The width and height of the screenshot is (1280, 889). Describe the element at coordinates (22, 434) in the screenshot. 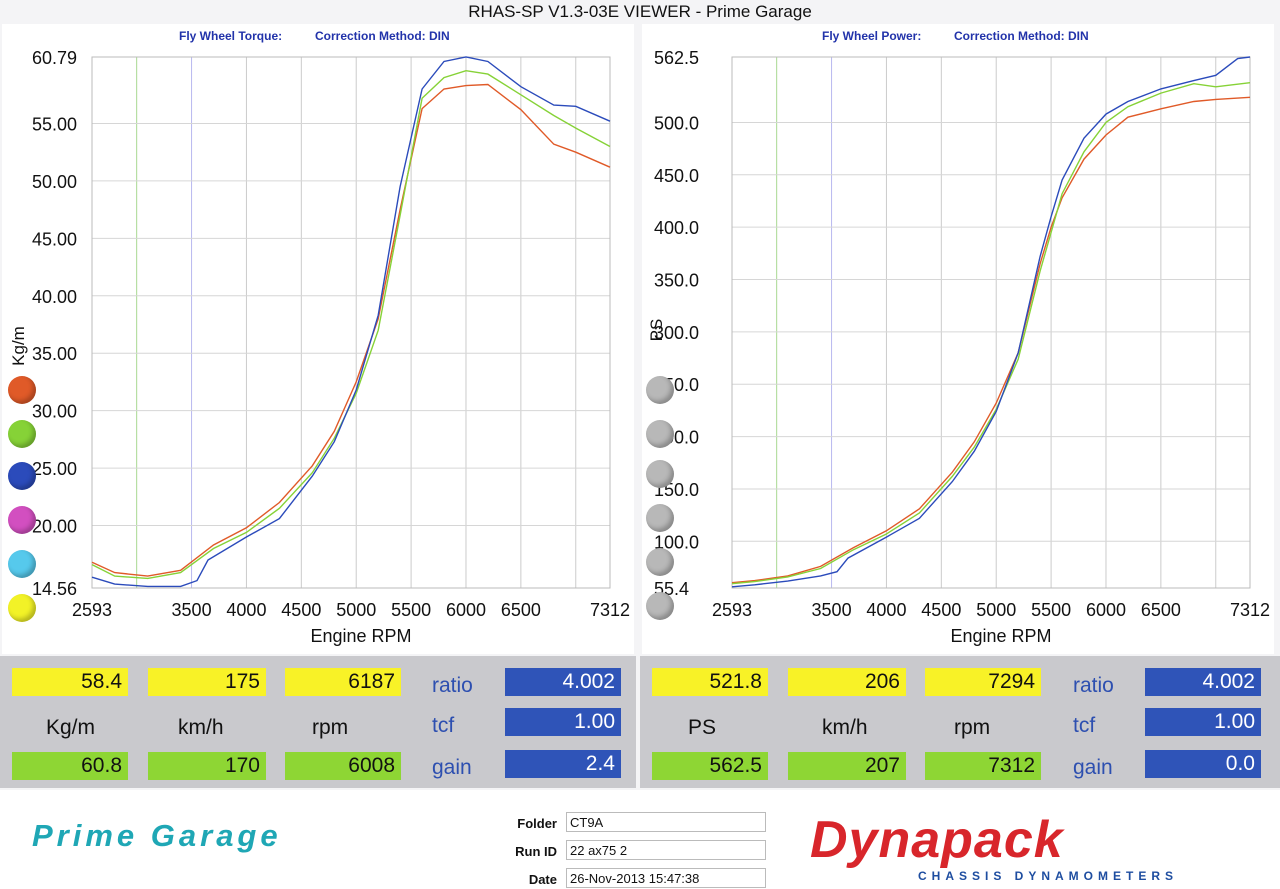

I see `series-color-green` at that location.